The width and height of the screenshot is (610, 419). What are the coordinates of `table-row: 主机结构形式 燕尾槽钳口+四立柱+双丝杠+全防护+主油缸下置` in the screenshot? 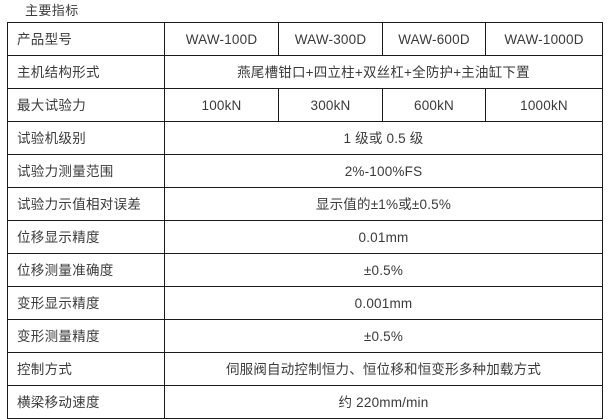 It's located at (305, 72).